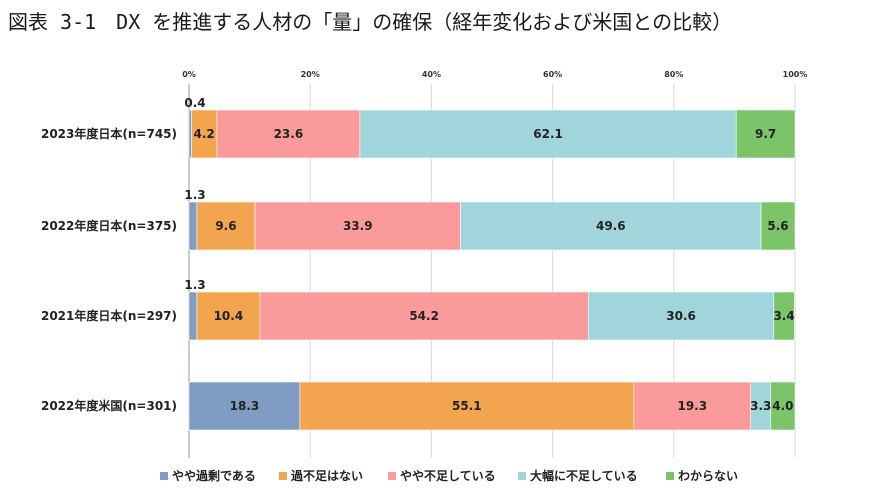 This screenshot has height=499, width=878. What do you see at coordinates (109, 225) in the screenshot?
I see `category-label: 2022年度日本(n=375)` at bounding box center [109, 225].